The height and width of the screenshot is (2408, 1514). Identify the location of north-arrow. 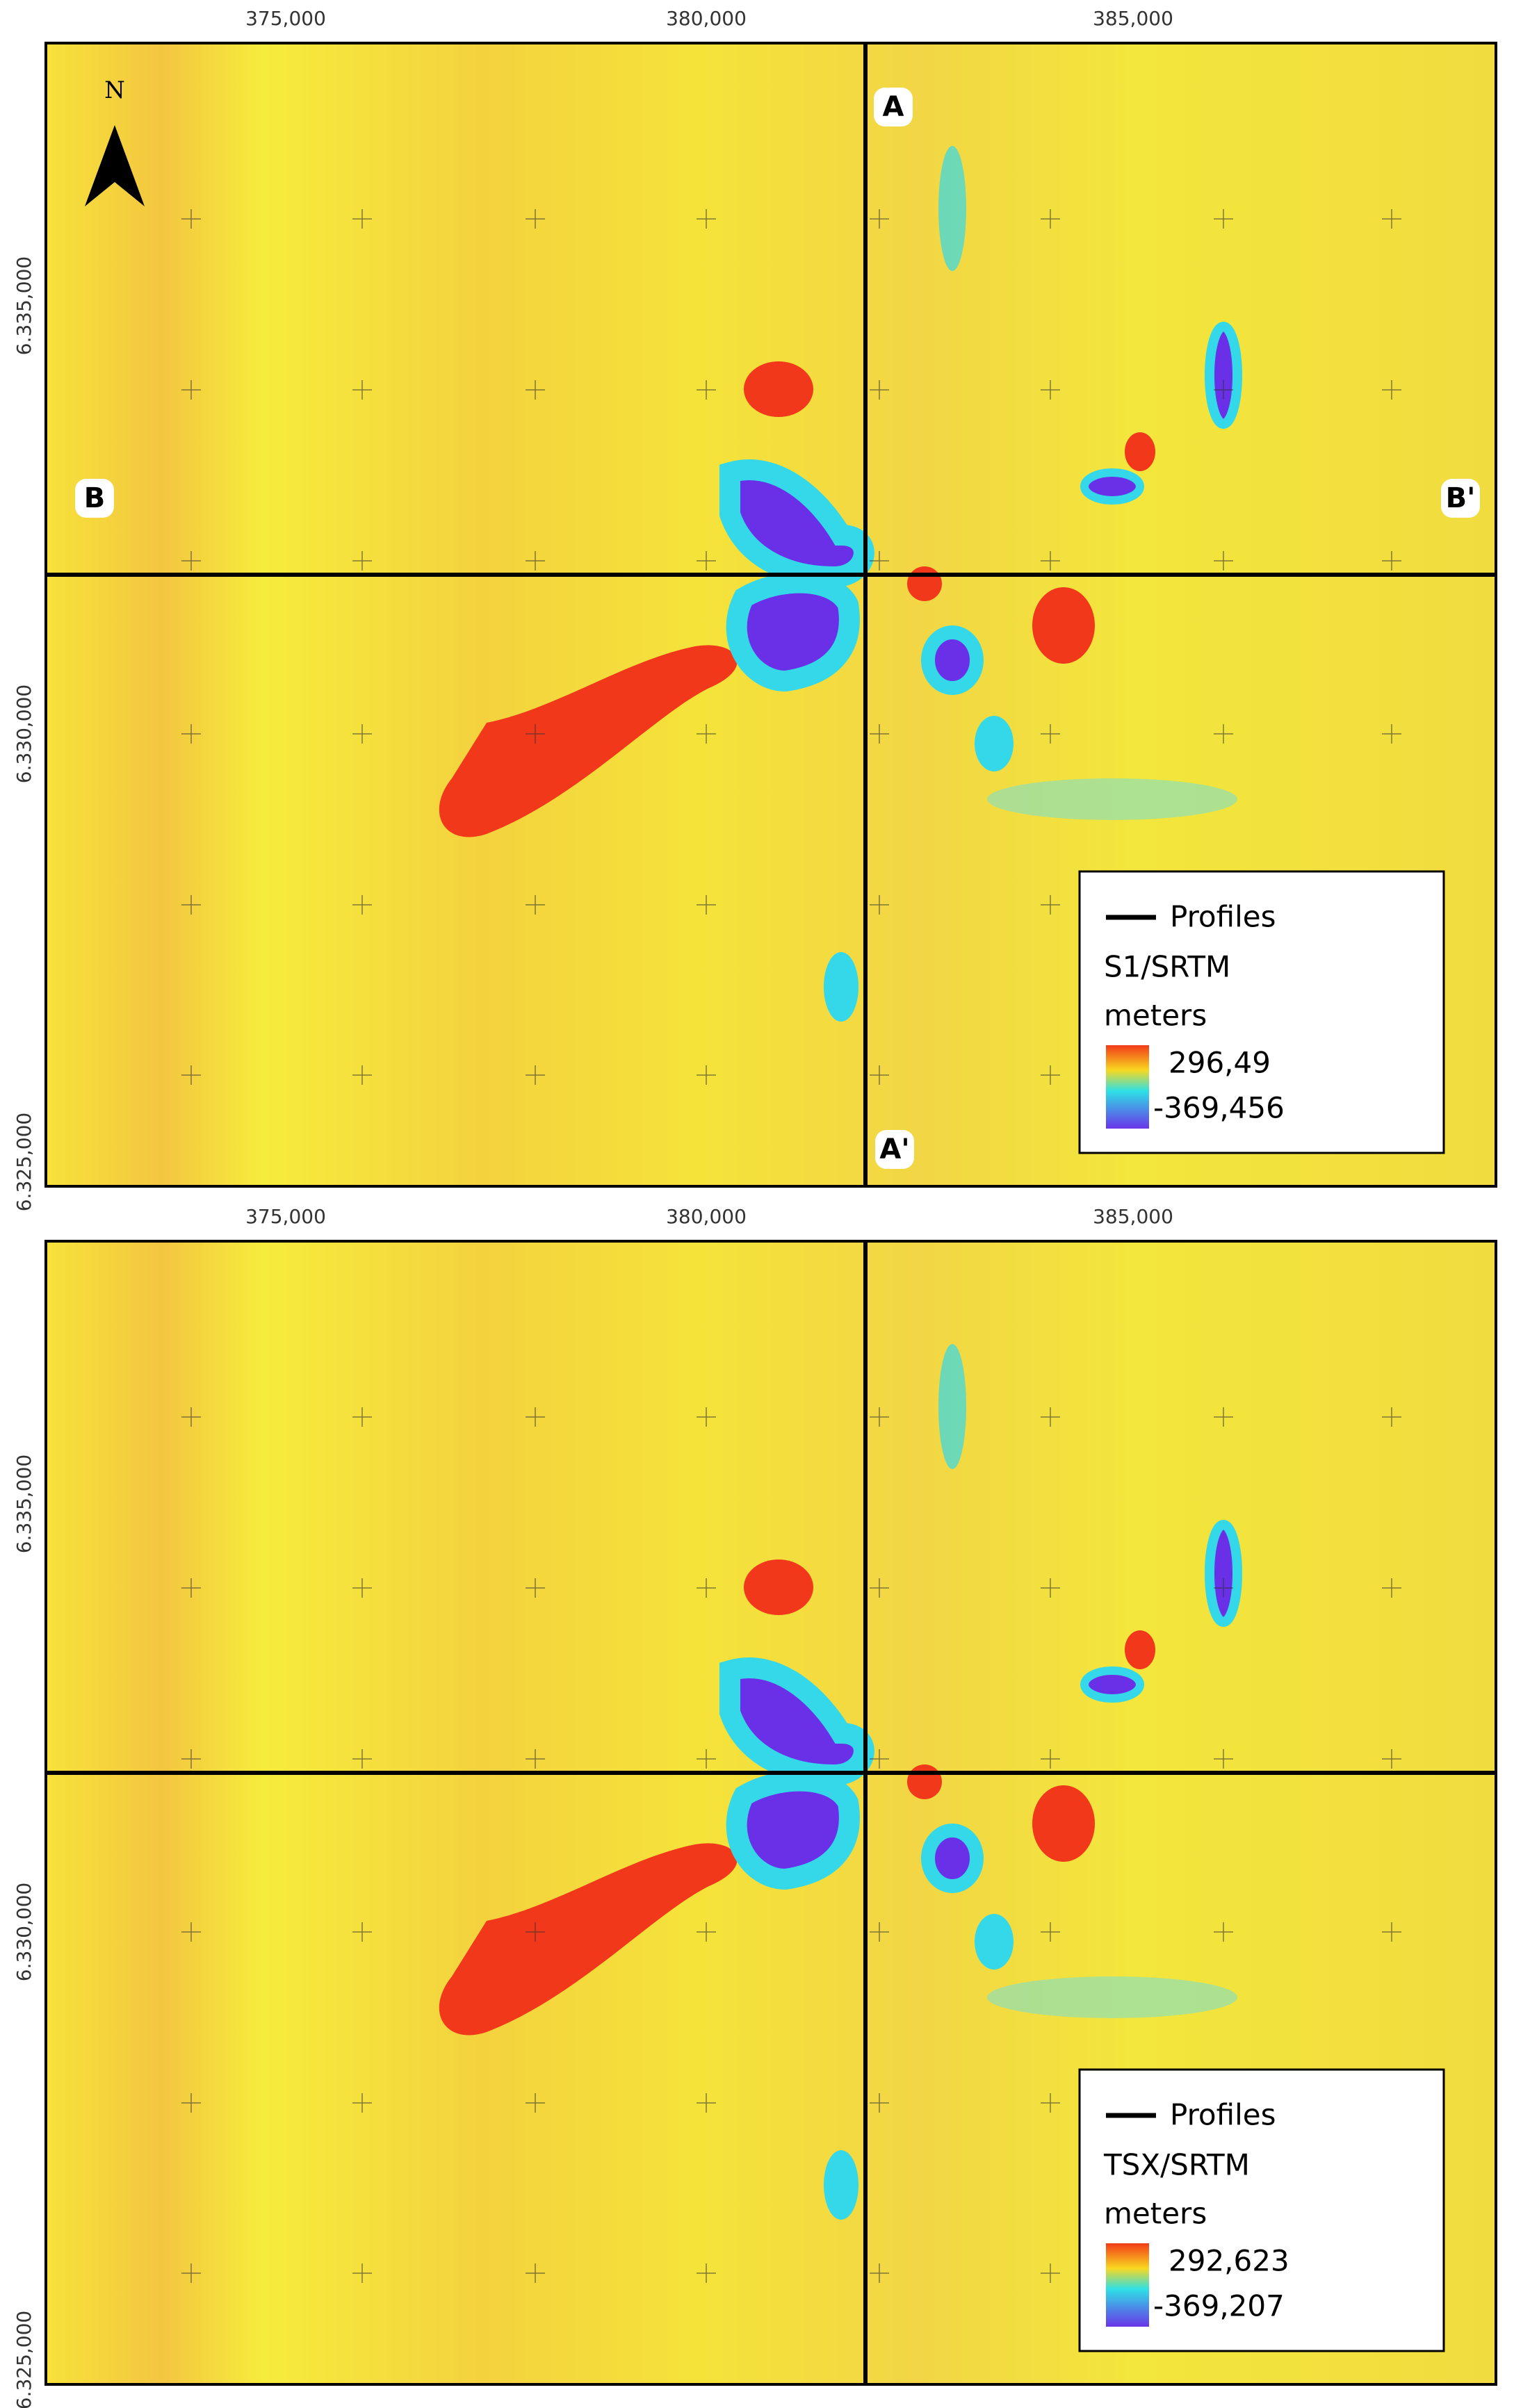
(115, 165).